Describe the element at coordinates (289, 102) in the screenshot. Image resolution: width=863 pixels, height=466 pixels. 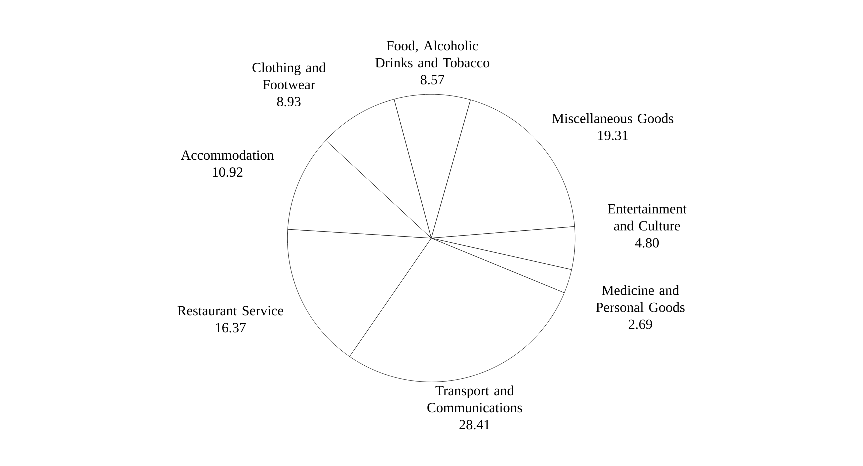
I see `data-label: 8.93` at that location.